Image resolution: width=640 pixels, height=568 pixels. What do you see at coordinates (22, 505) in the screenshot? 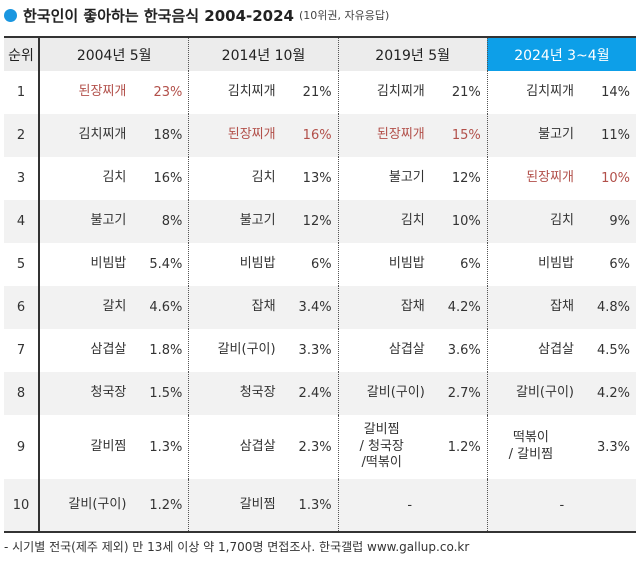
I see `rank-cell: 10` at bounding box center [22, 505].